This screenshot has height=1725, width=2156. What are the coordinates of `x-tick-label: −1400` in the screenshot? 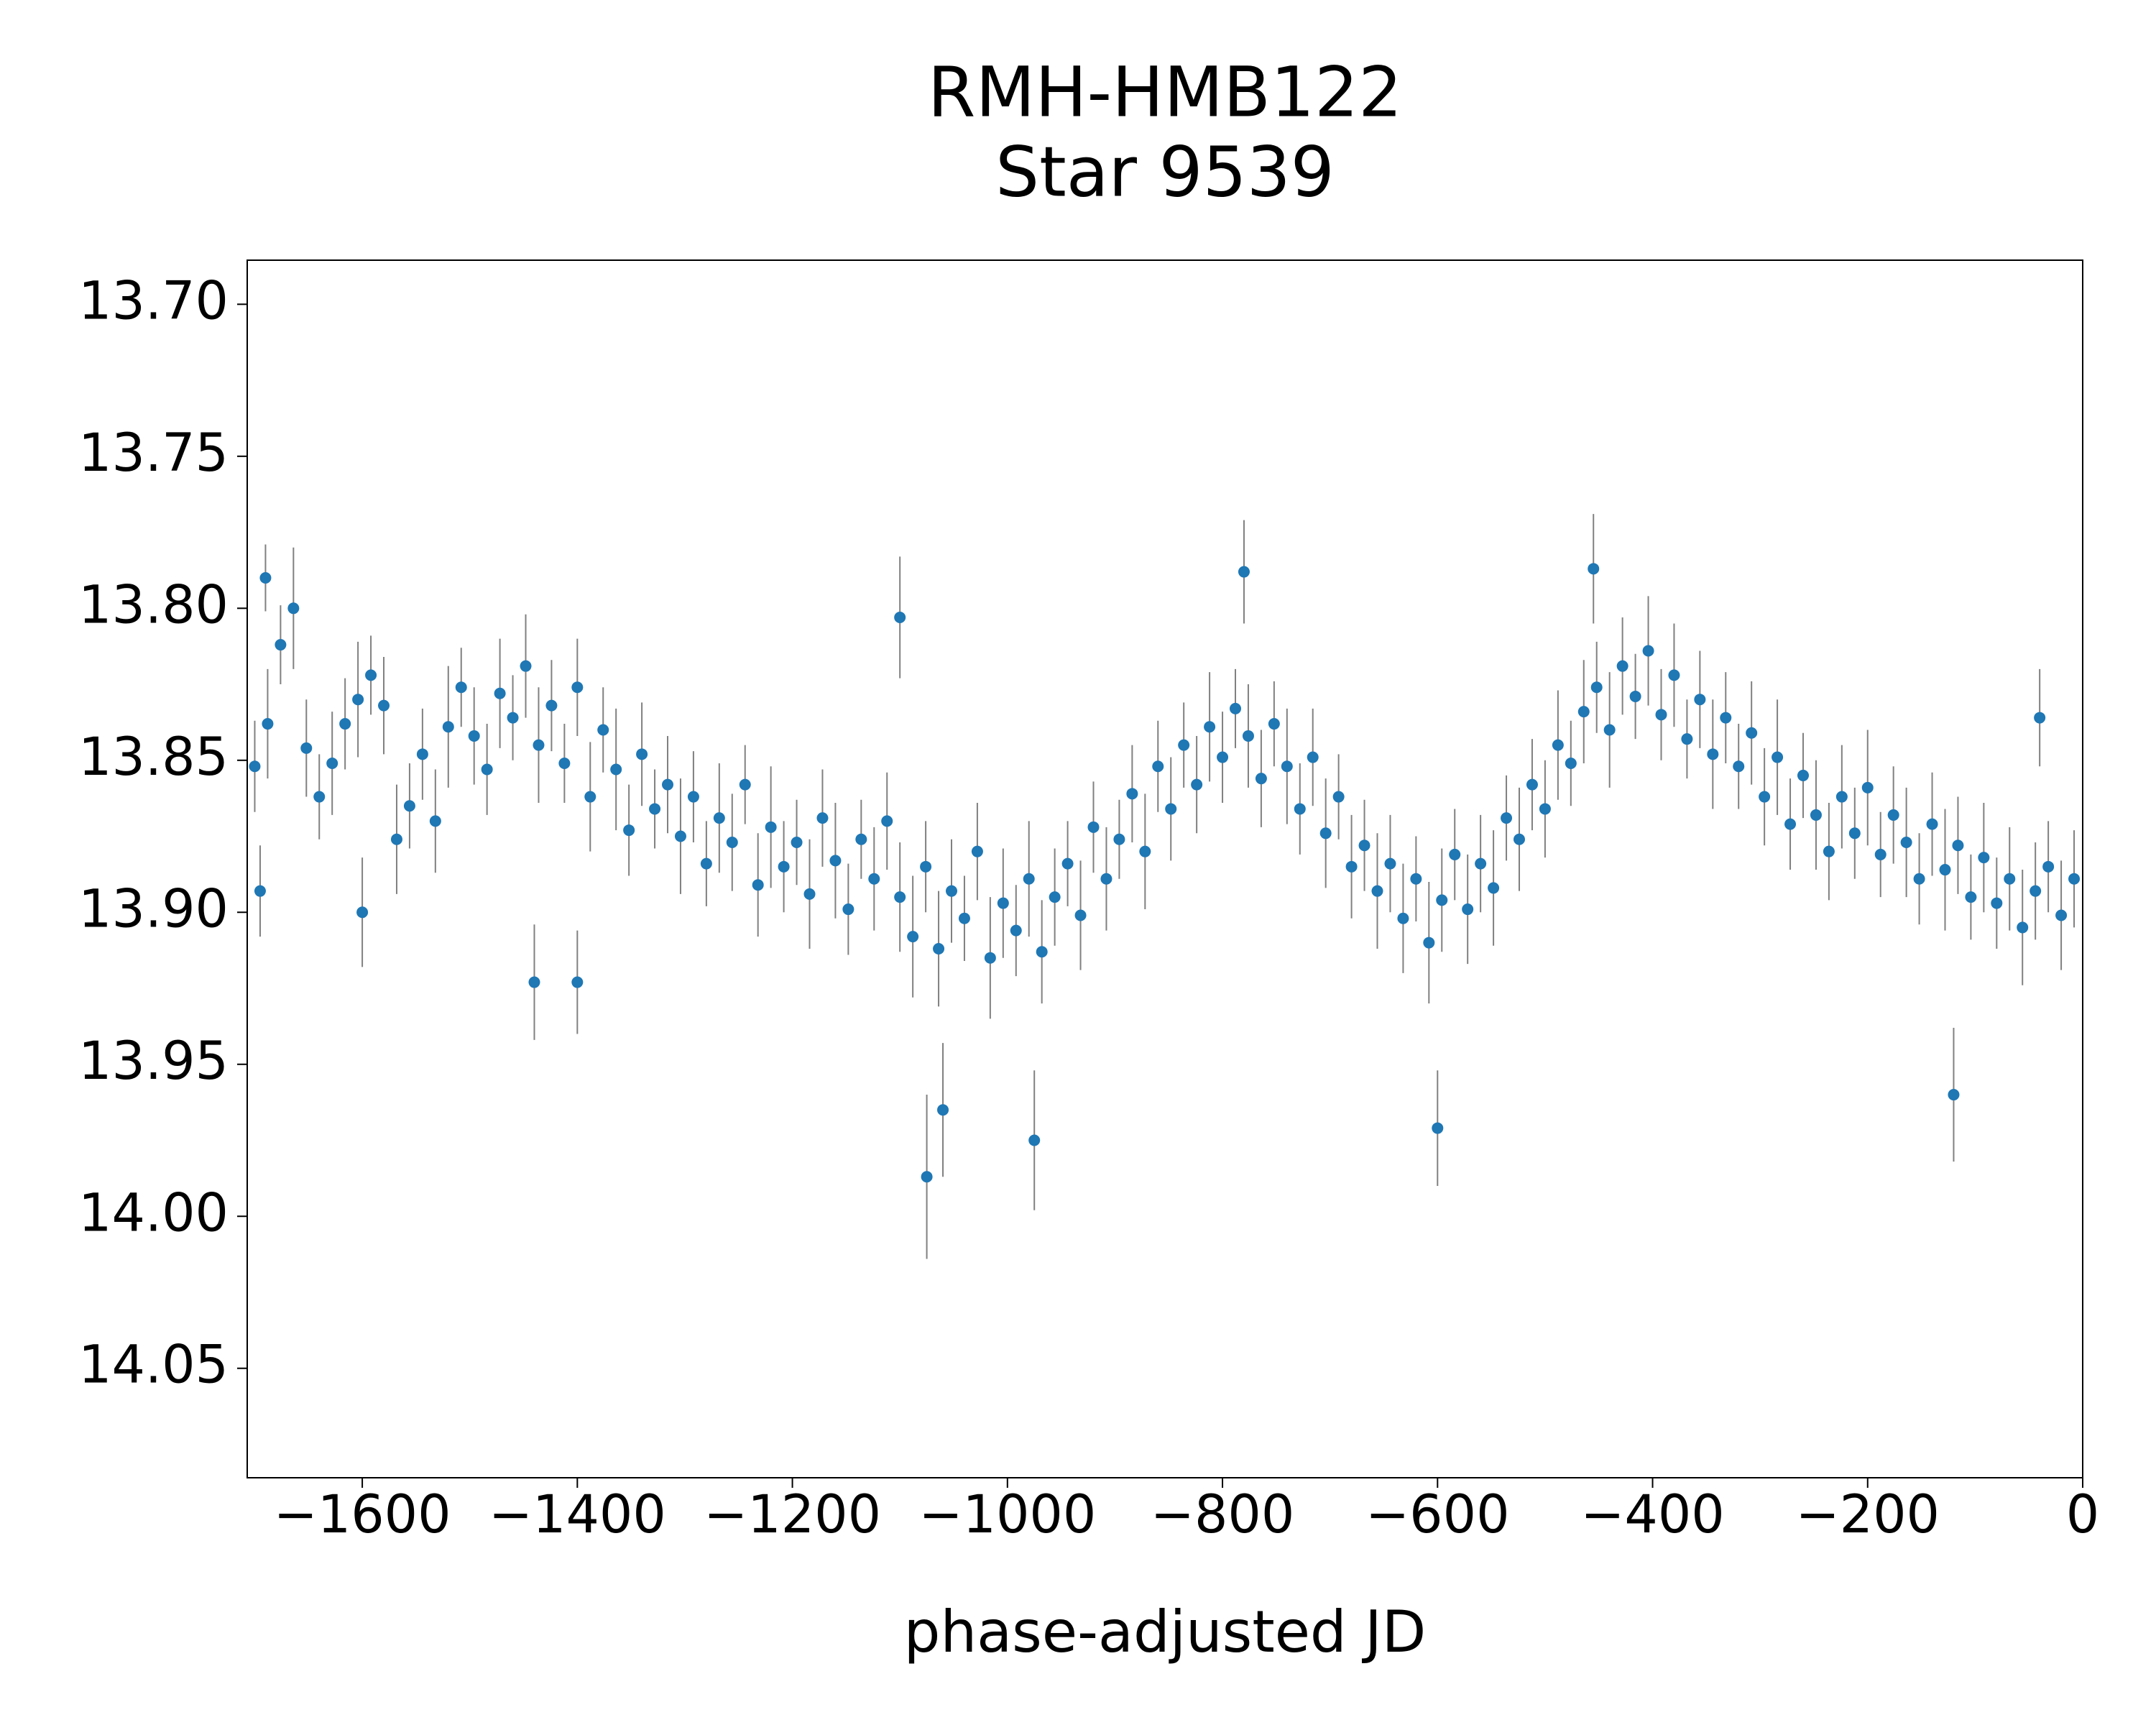 It's located at (577, 1514).